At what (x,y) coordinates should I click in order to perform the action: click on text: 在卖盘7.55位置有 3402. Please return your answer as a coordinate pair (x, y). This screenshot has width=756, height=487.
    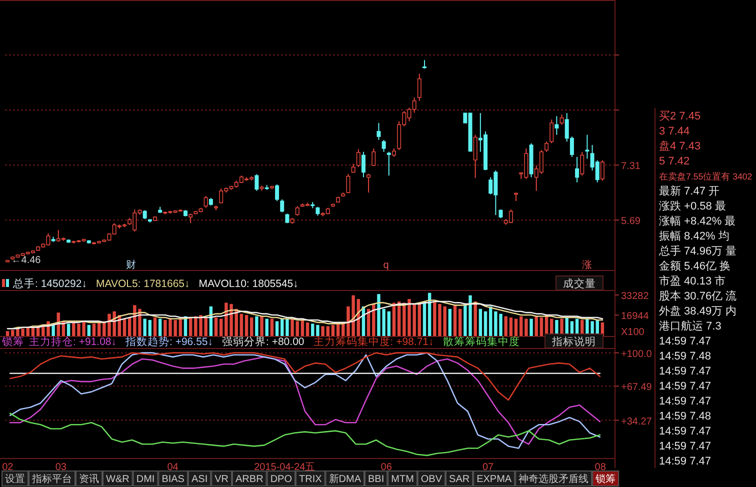
    Looking at the image, I should click on (705, 176).